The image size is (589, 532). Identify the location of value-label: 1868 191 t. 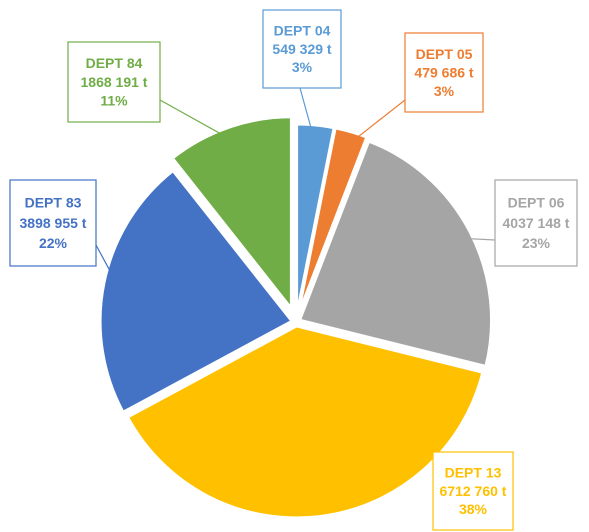
(114, 82).